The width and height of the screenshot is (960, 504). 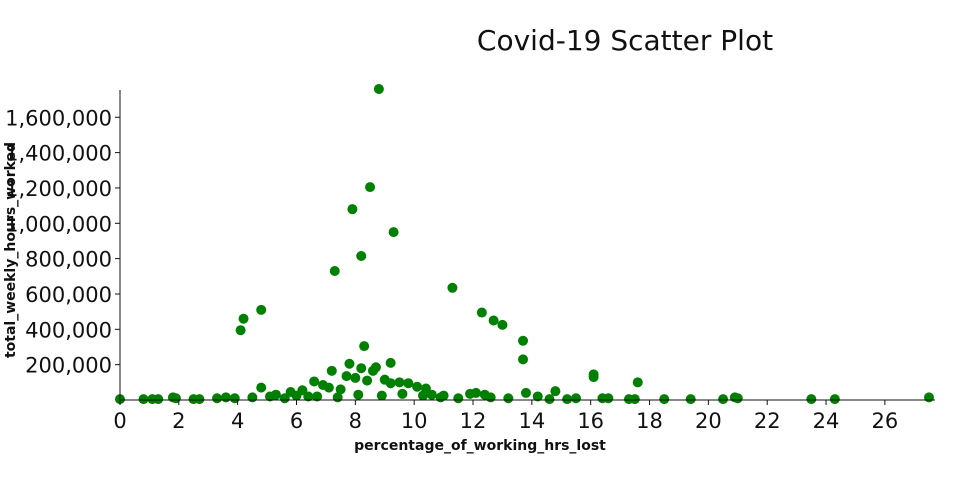 What do you see at coordinates (178, 421) in the screenshot?
I see `x-tick-label: 2` at bounding box center [178, 421].